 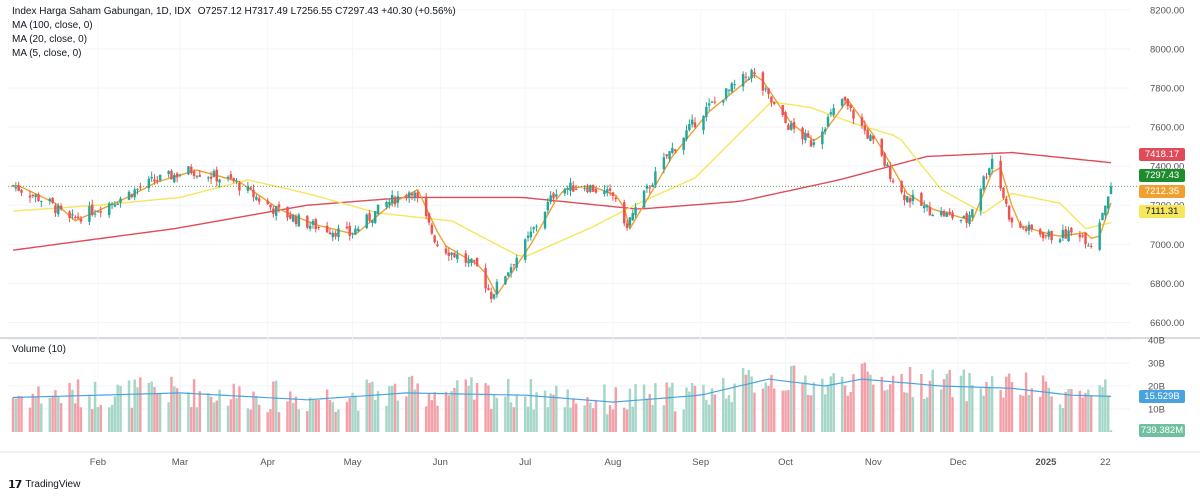 I want to click on volume-tick-label: 30B, so click(x=1156, y=364).